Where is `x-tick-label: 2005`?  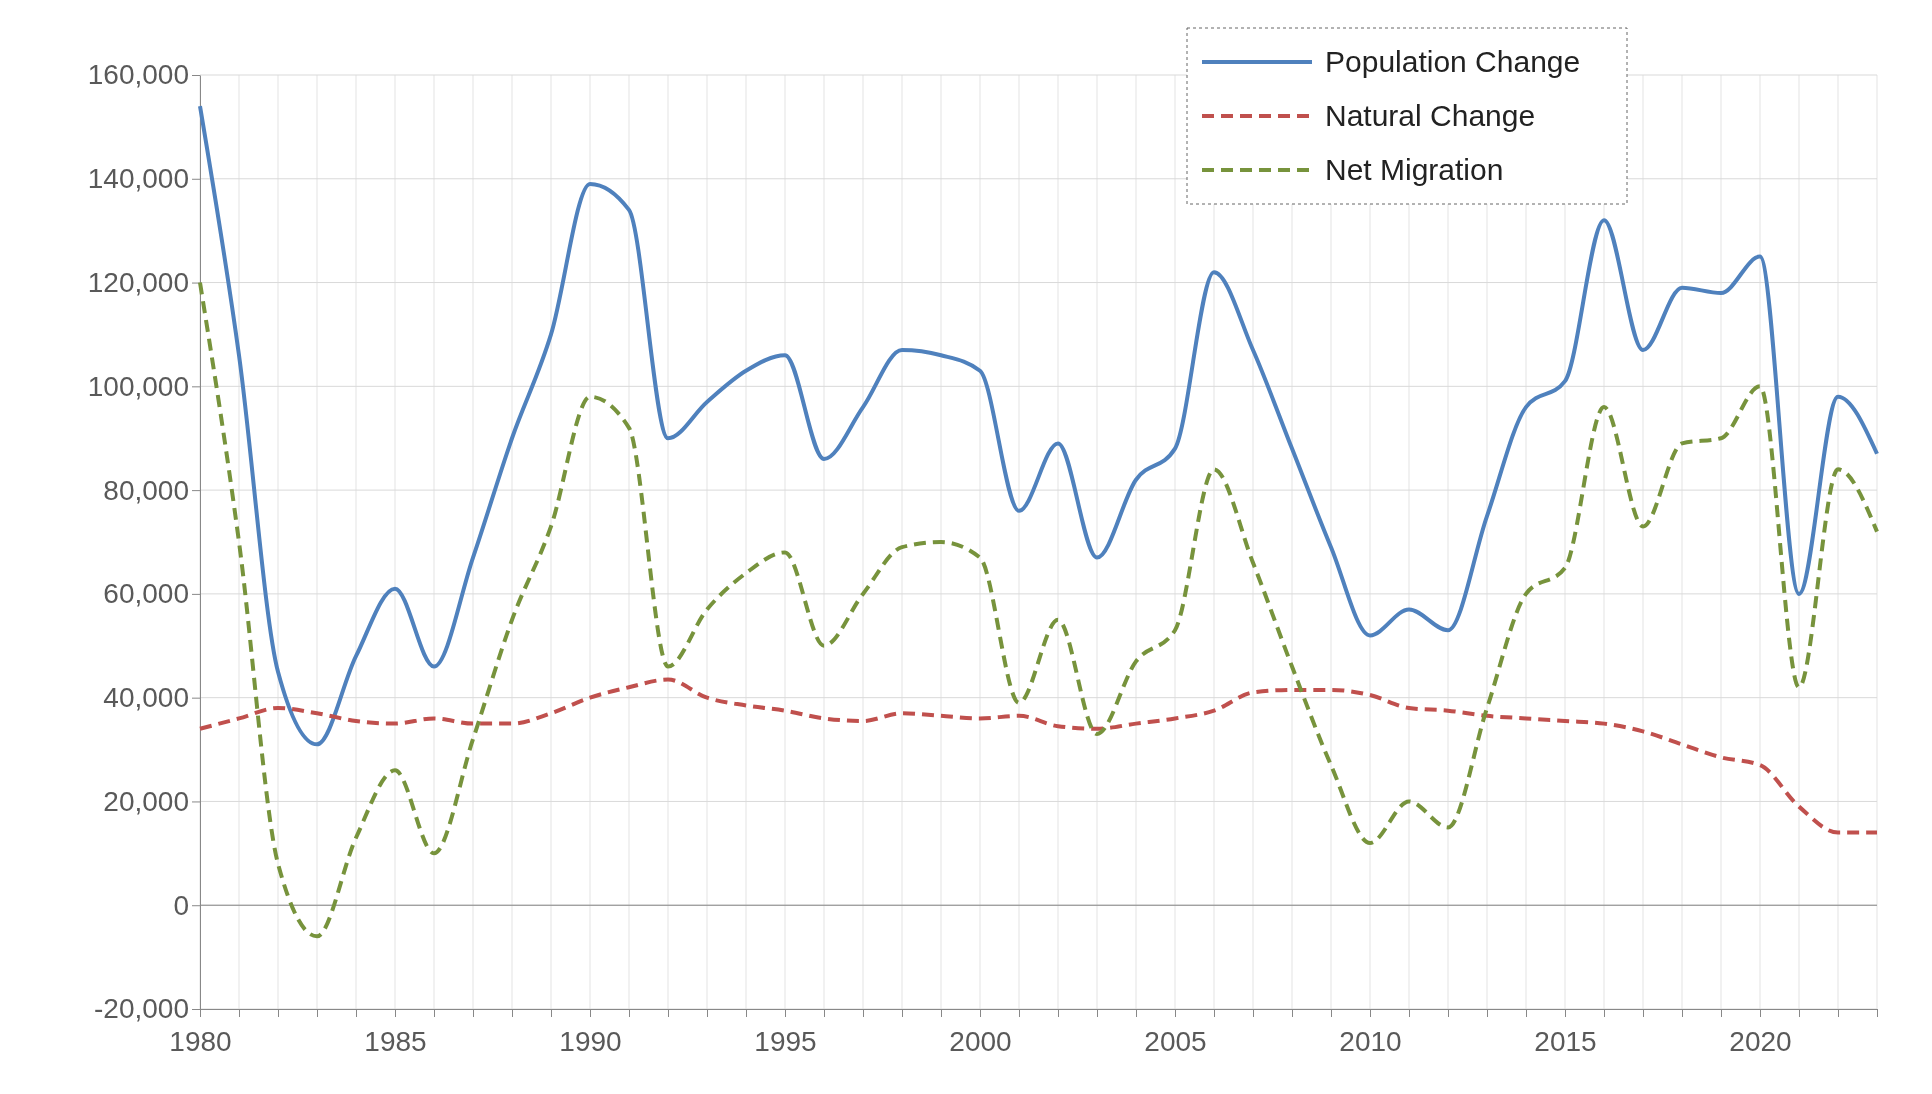 x-tick-label: 2005 is located at coordinates (1175, 1041).